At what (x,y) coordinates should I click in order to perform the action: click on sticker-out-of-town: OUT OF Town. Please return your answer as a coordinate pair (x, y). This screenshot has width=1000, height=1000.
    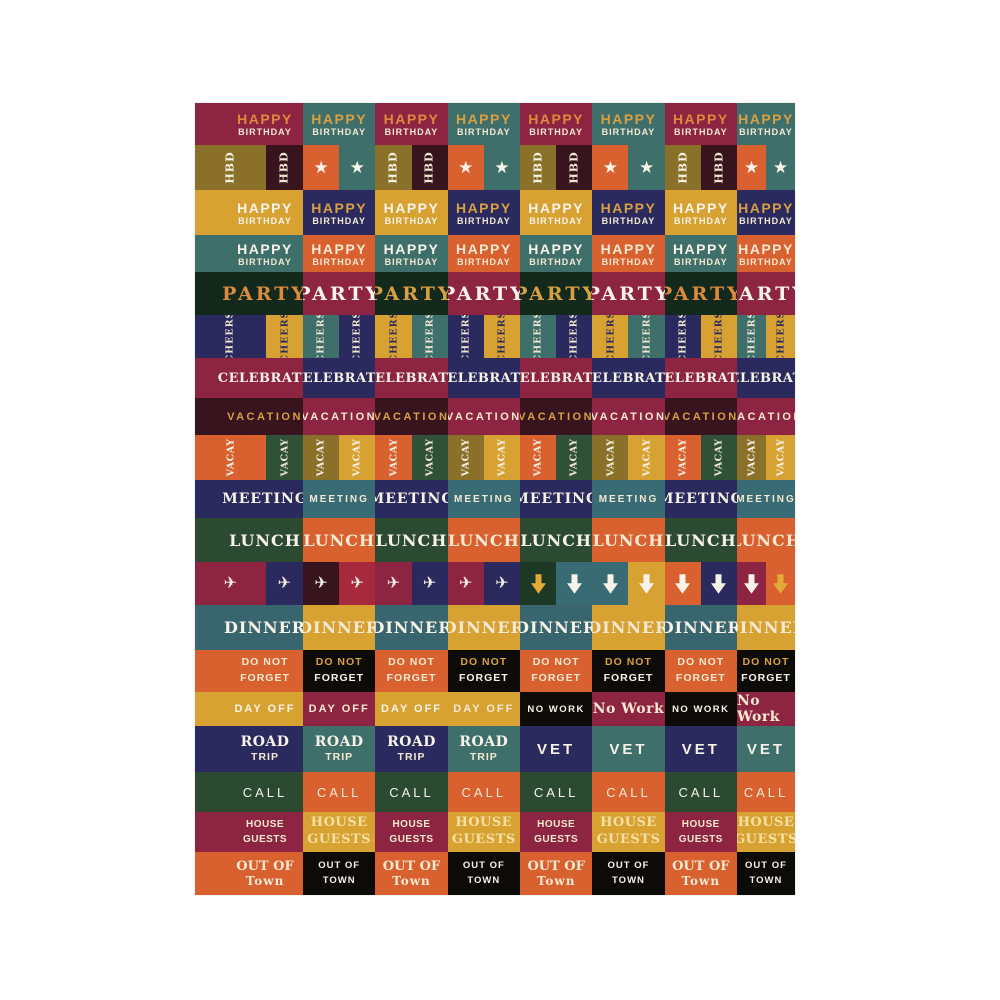
    Looking at the image, I should click on (700, 873).